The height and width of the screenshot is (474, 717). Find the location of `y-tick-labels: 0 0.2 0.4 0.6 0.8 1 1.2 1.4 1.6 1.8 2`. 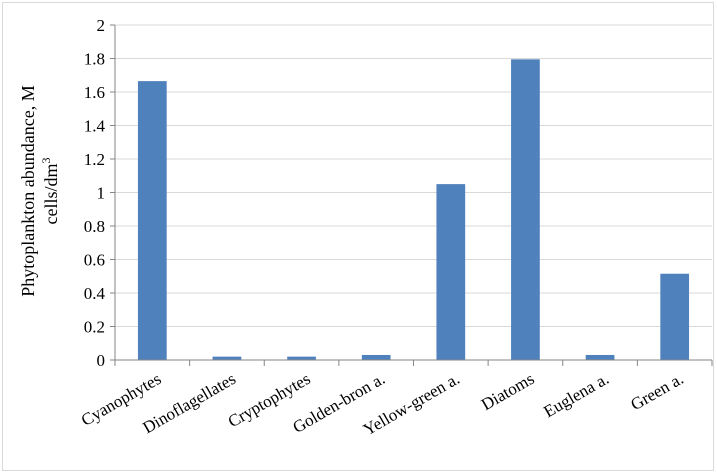

y-tick-labels: 0 0.2 0.4 0.6 0.8 1 1.2 1.4 1.6 1.8 2 is located at coordinates (95, 193).